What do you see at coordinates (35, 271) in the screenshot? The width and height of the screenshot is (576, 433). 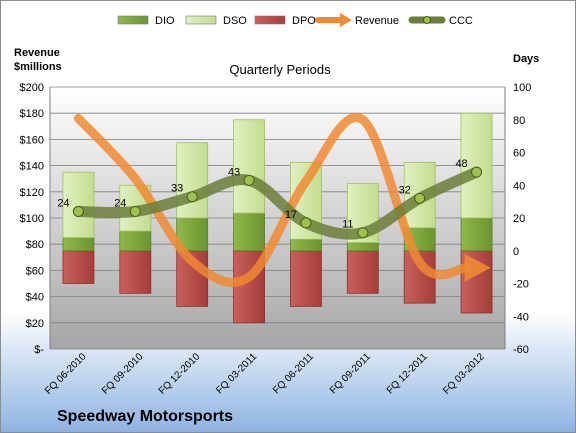 I see `left-tick-label: $60` at bounding box center [35, 271].